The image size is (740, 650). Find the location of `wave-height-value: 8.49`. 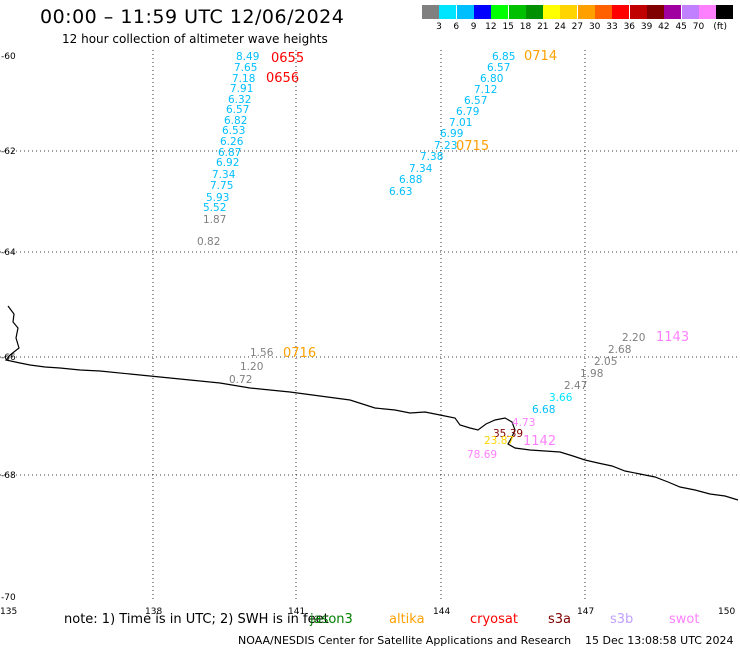

wave-height-value: 8.49 is located at coordinates (247, 57).